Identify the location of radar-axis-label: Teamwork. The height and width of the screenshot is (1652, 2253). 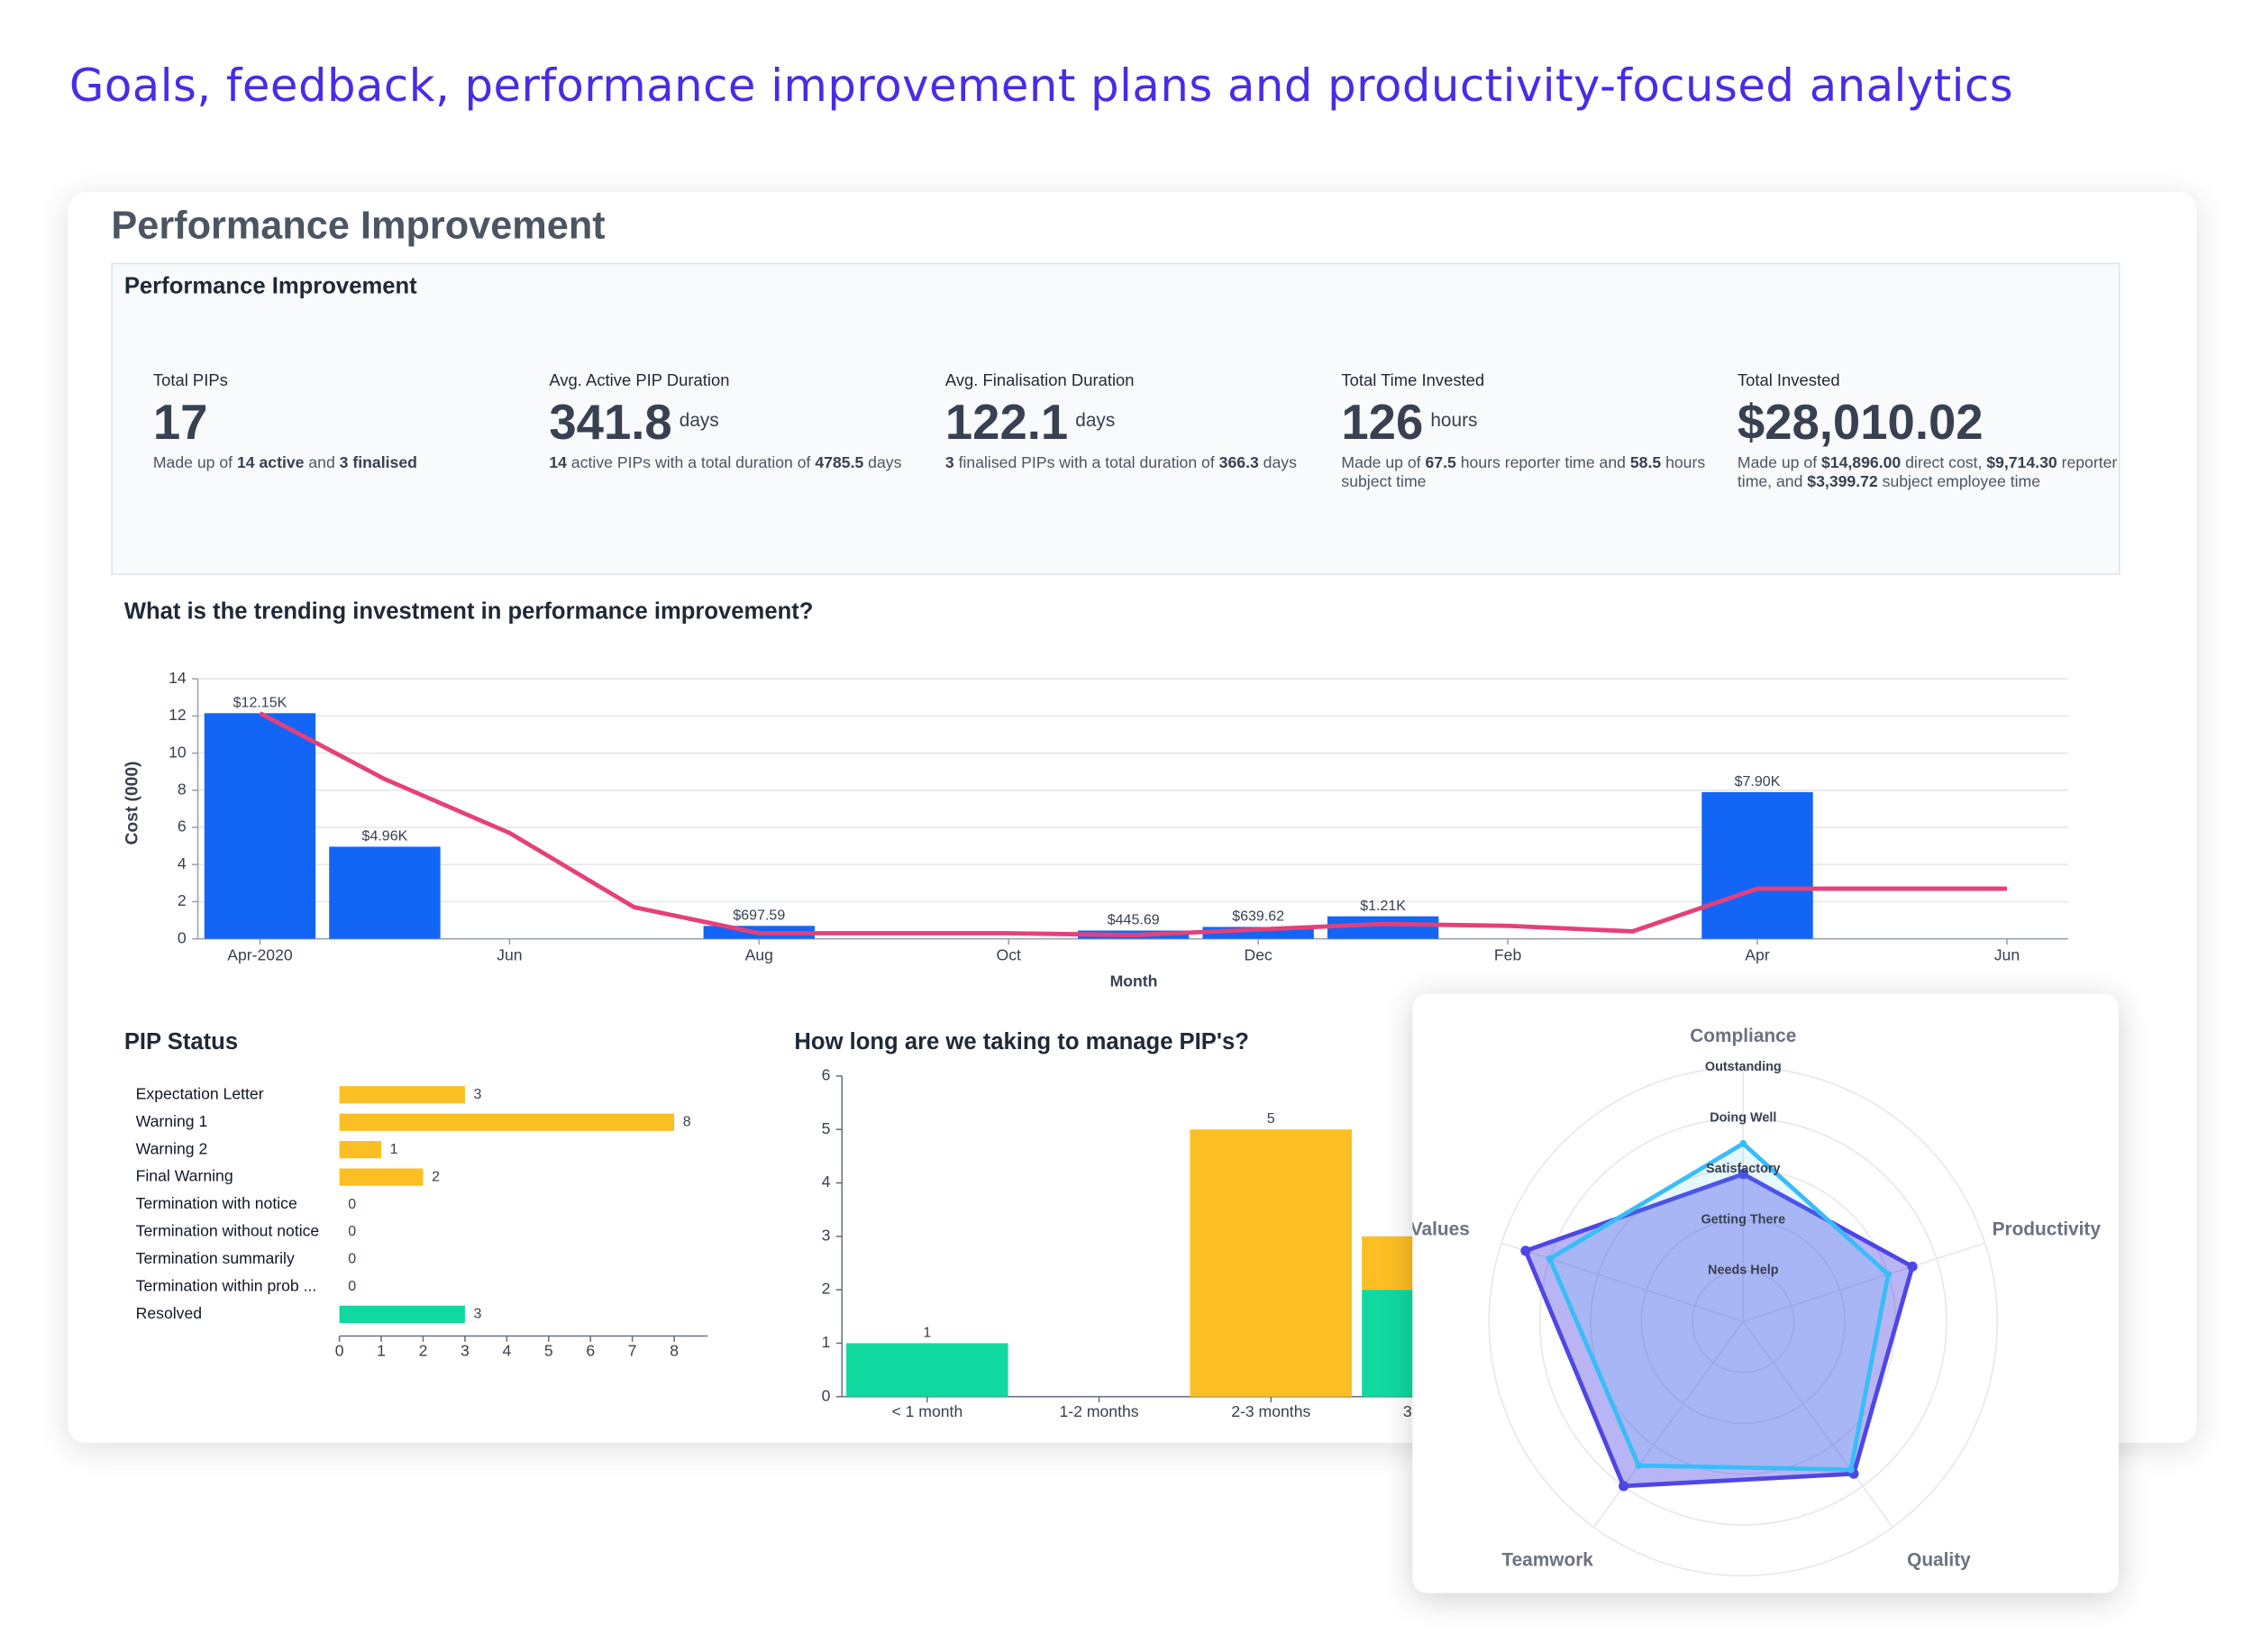
(1547, 1561).